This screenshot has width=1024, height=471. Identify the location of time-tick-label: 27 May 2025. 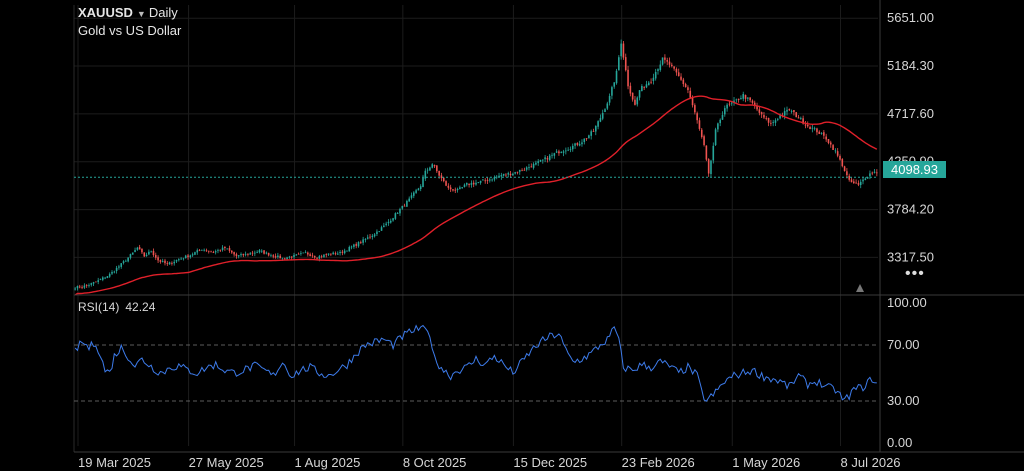
(226, 462).